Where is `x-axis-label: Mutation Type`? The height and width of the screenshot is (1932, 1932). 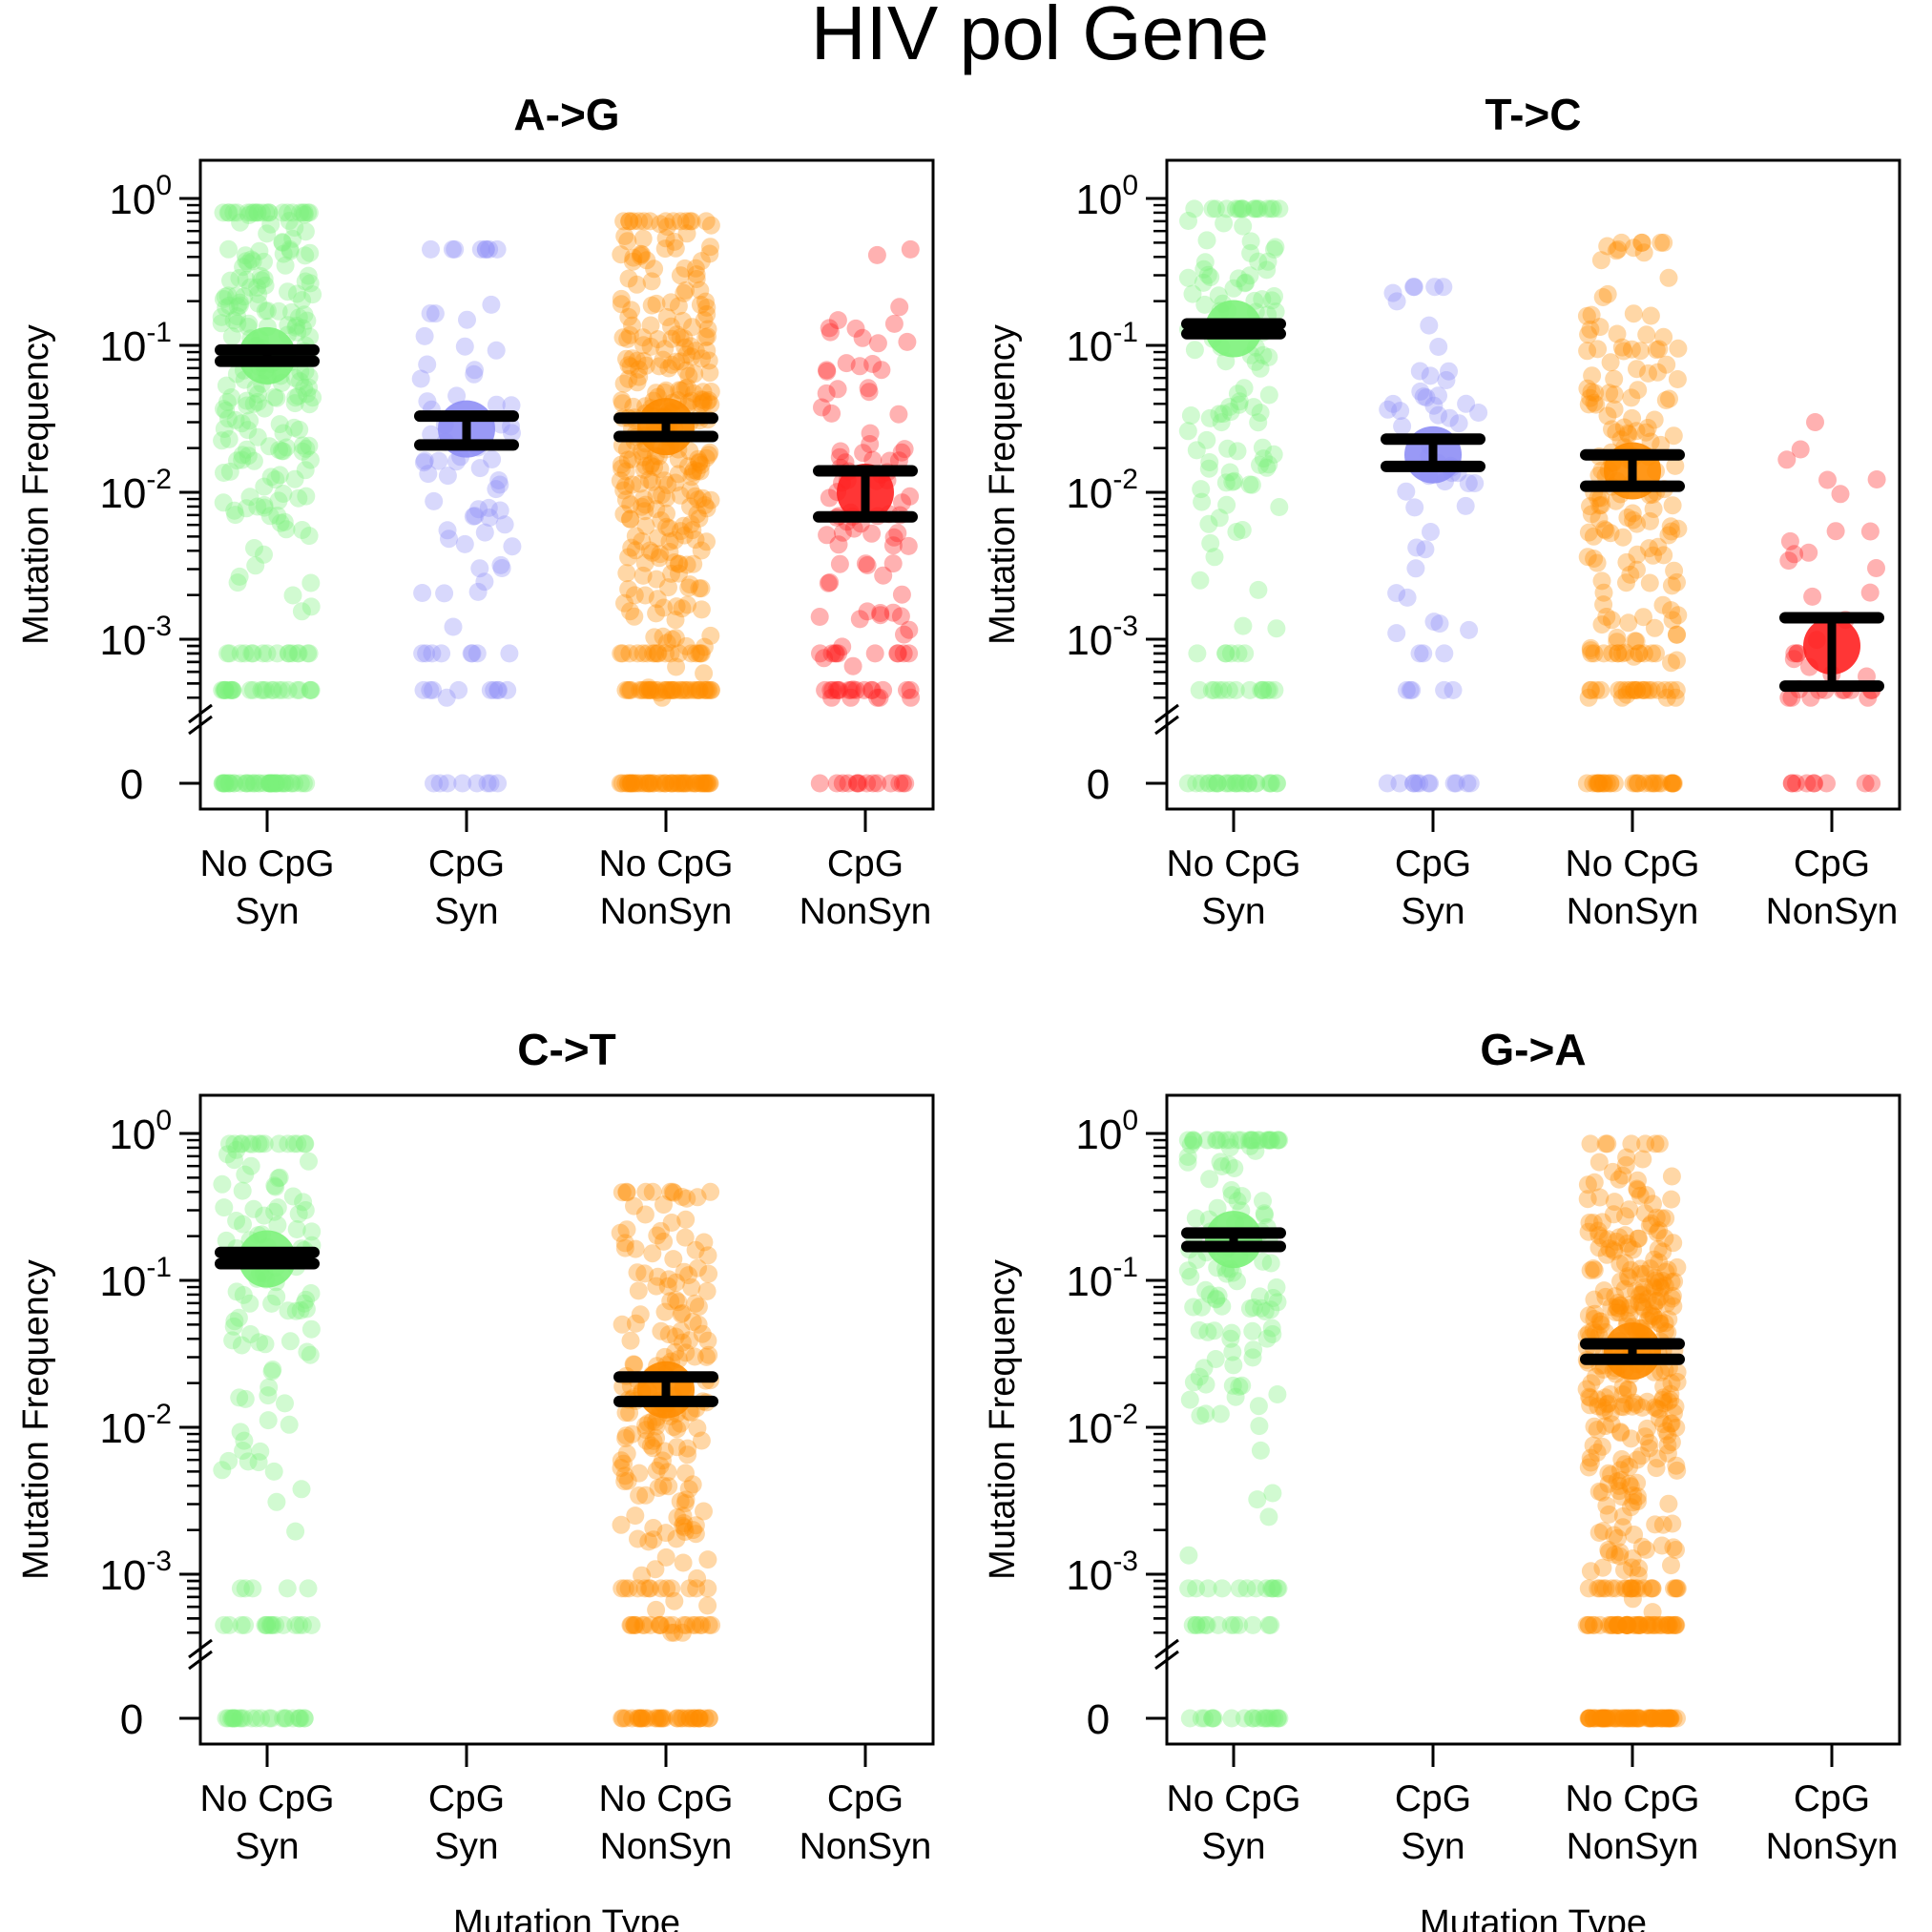 x-axis-label: Mutation Type is located at coordinates (566, 1917).